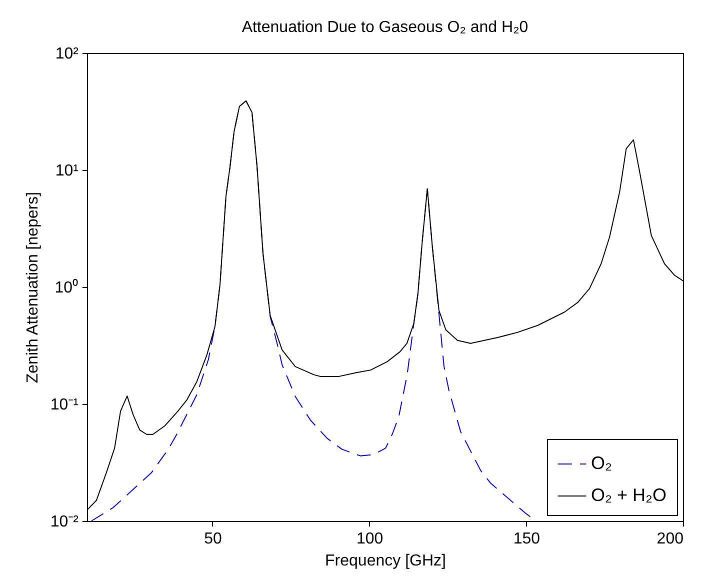 The height and width of the screenshot is (579, 702). Describe the element at coordinates (370, 539) in the screenshot. I see `x-tick-label: 100` at that location.